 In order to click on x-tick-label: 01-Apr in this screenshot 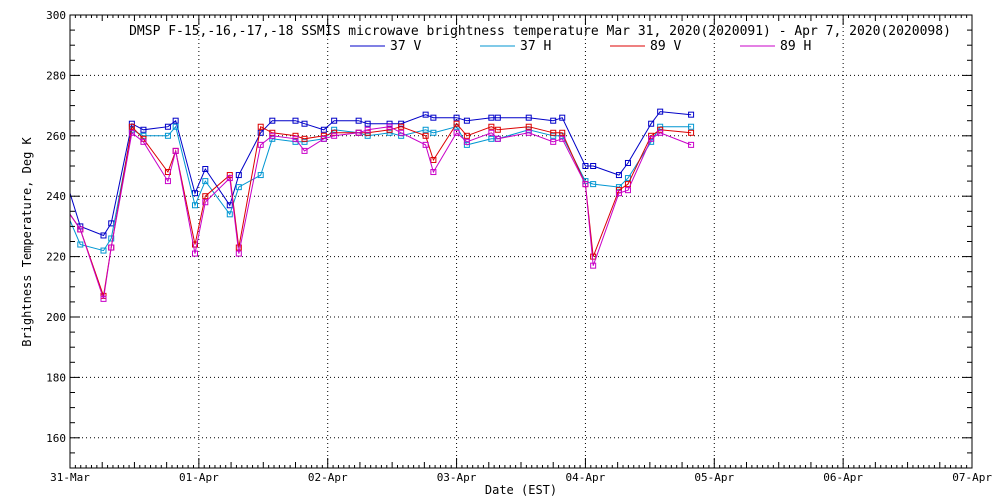, I will do `click(199, 477)`.